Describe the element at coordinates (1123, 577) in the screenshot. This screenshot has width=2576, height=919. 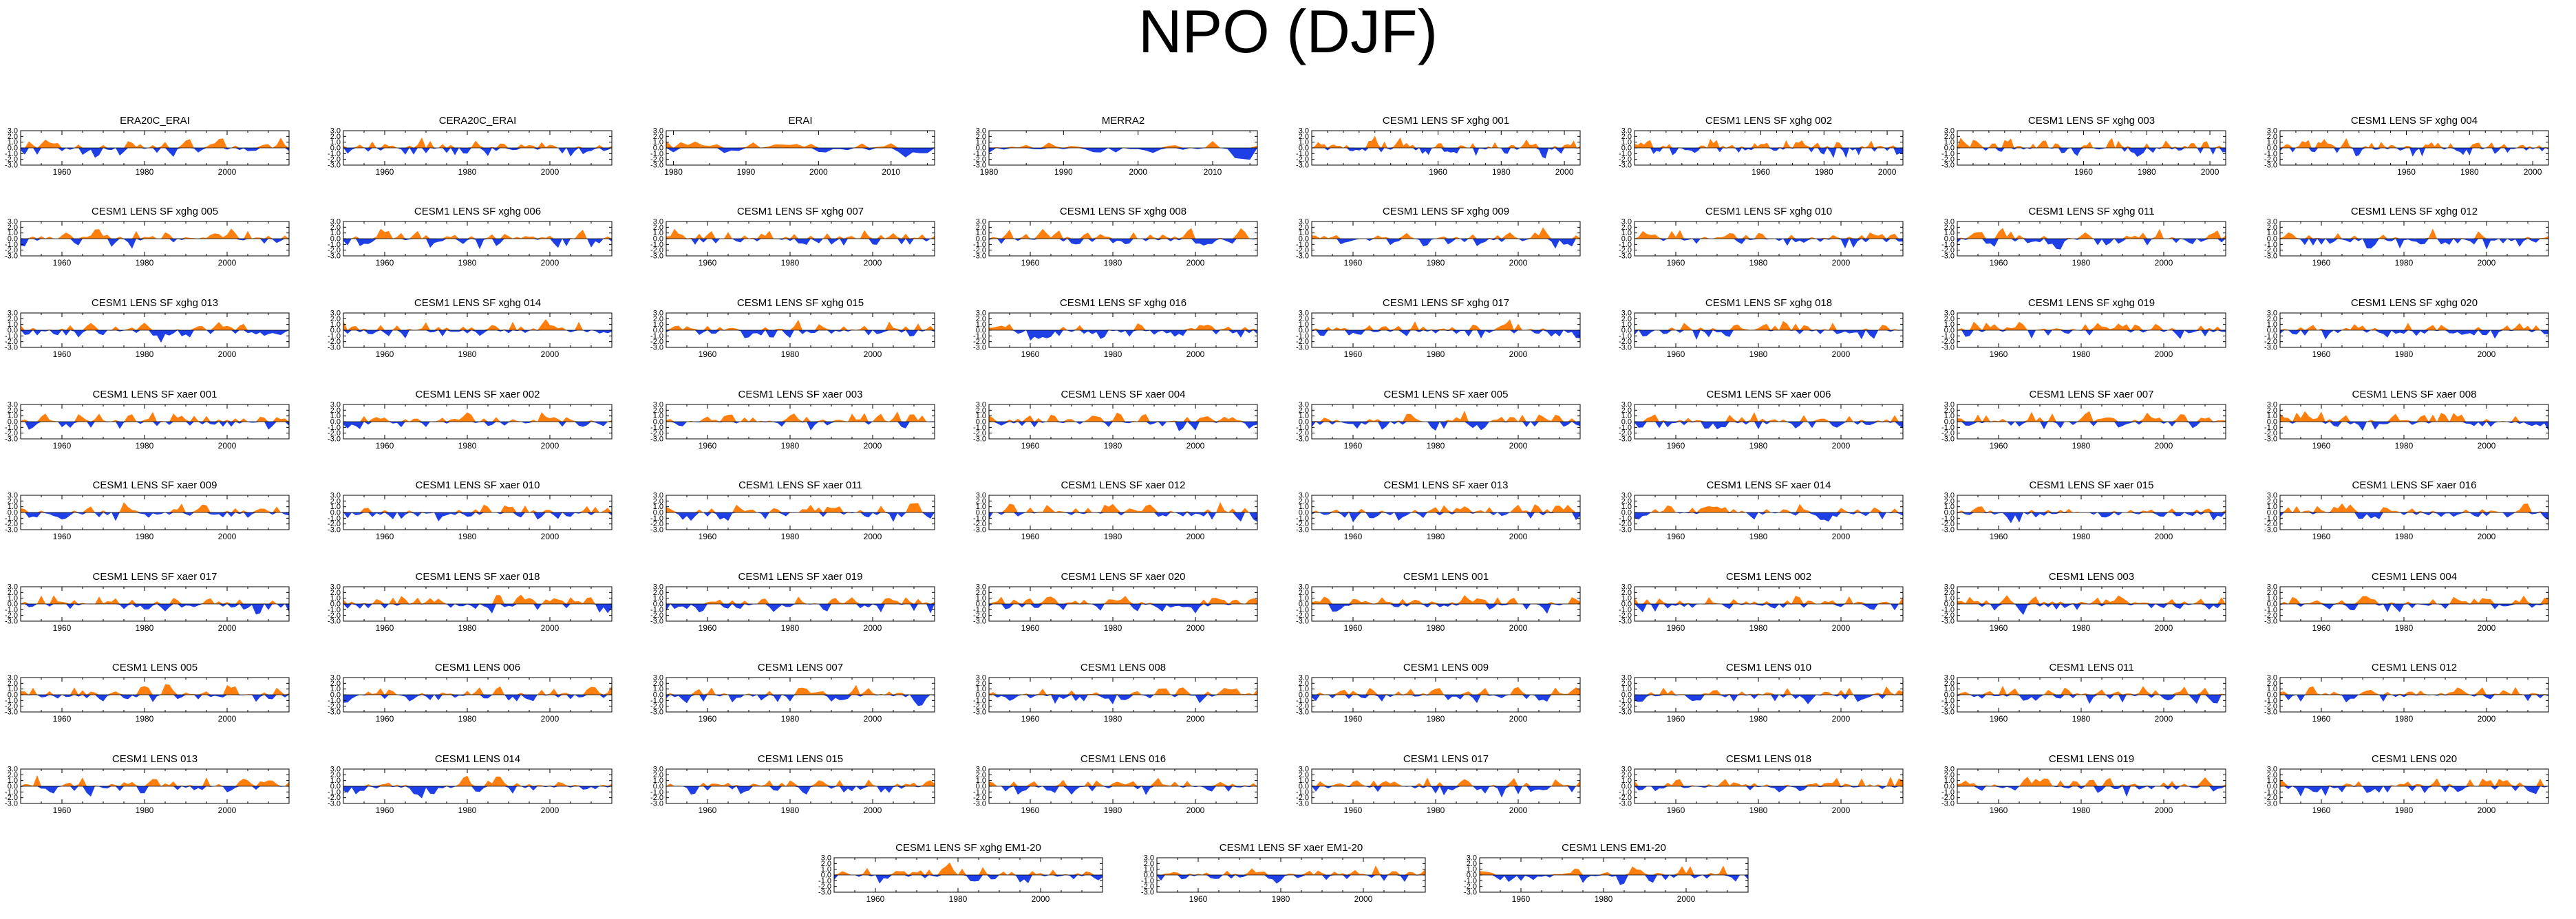
I see `panel-title: CESM1 LENS SF xaer 020` at that location.